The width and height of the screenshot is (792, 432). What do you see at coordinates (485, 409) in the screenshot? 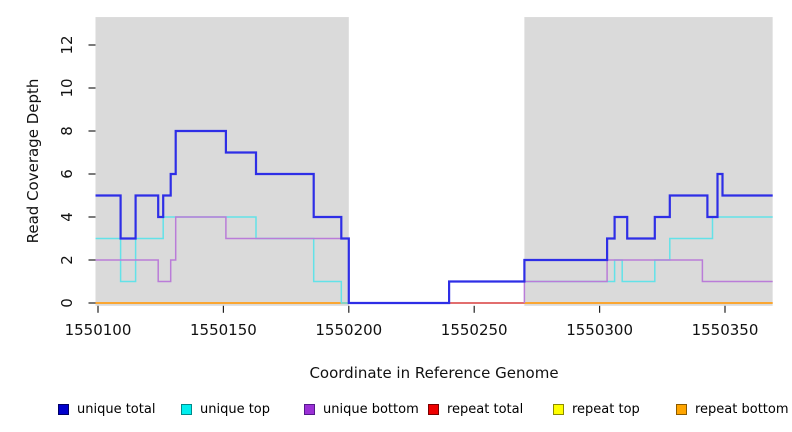
I see `legend-label: repeat total` at bounding box center [485, 409].